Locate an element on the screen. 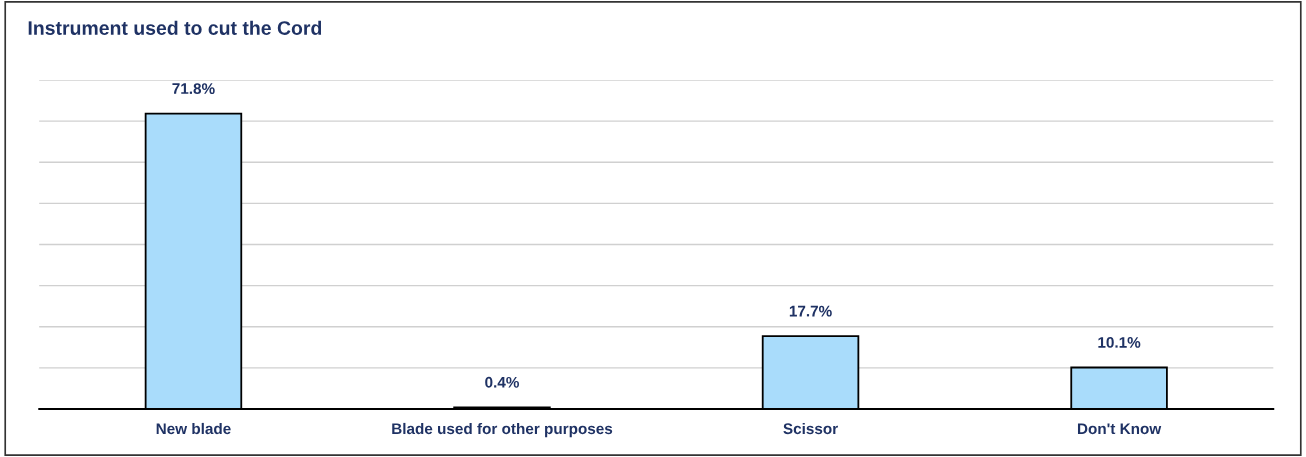 The height and width of the screenshot is (457, 1306). data-label: 17.7% is located at coordinates (810, 311).